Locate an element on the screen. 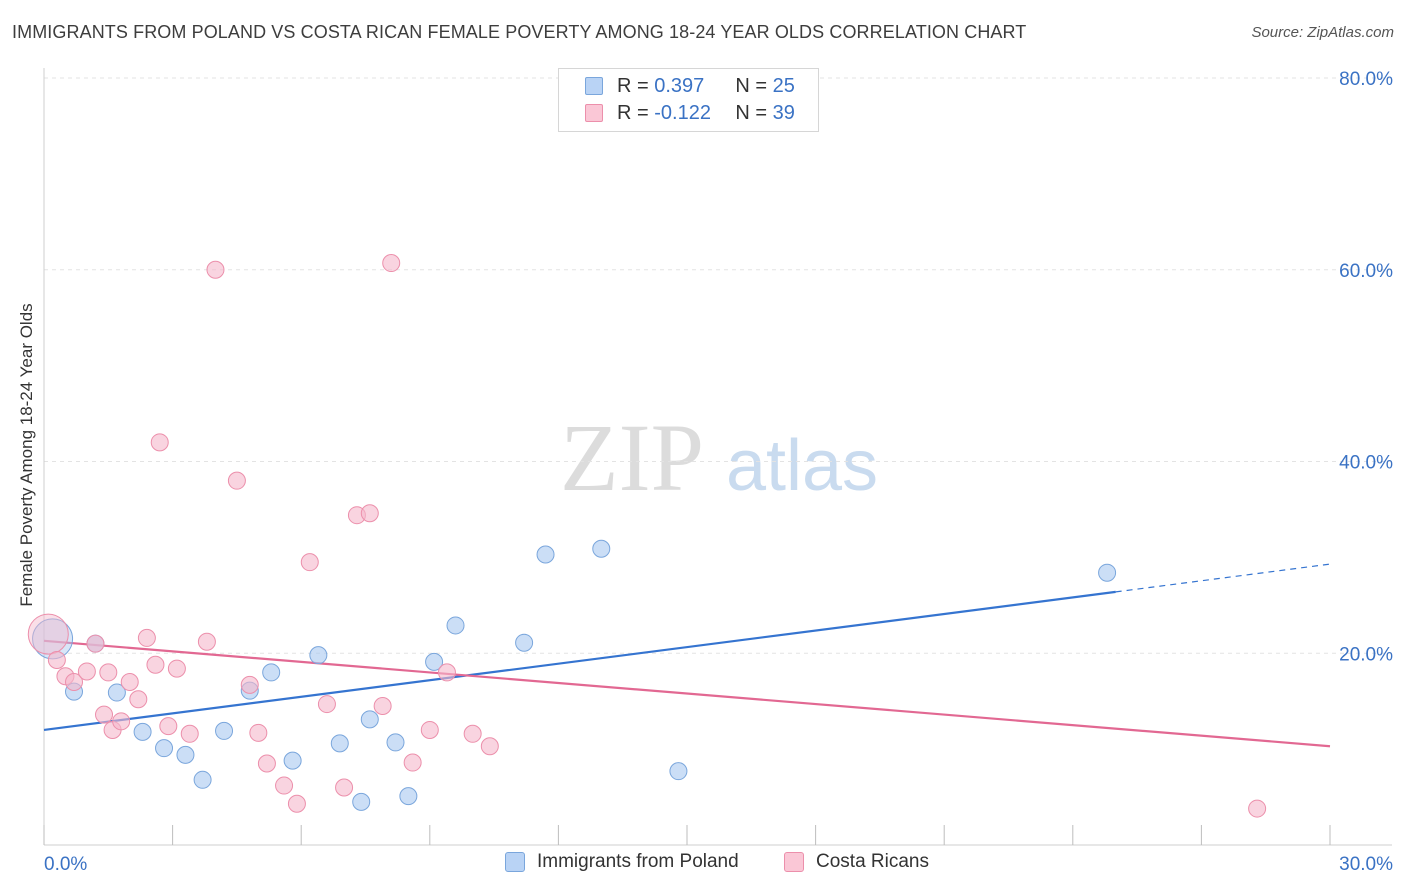  source-label: Source: ZipAtlas.com is located at coordinates (1322, 32).